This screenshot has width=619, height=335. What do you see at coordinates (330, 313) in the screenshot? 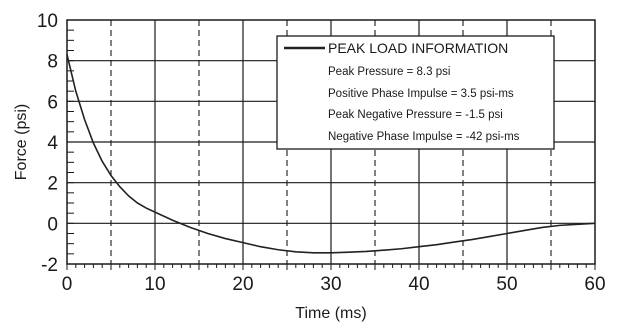
I see `x-axis-title: Time (ms)` at bounding box center [330, 313].